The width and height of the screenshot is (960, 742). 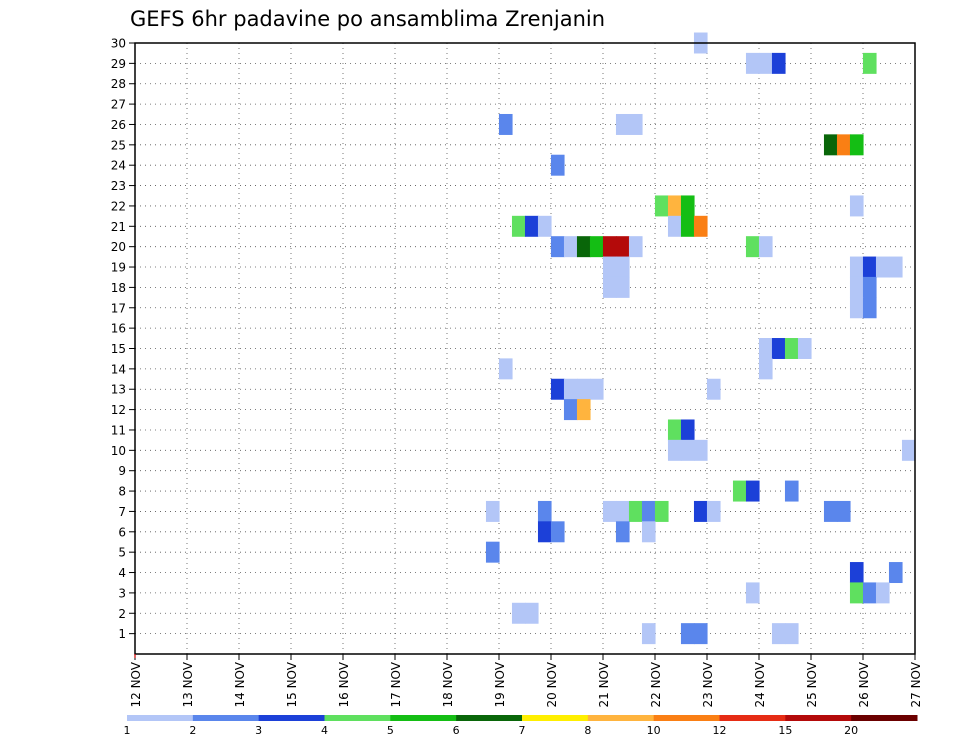 I want to click on y-tick-label: 3, so click(x=122, y=593).